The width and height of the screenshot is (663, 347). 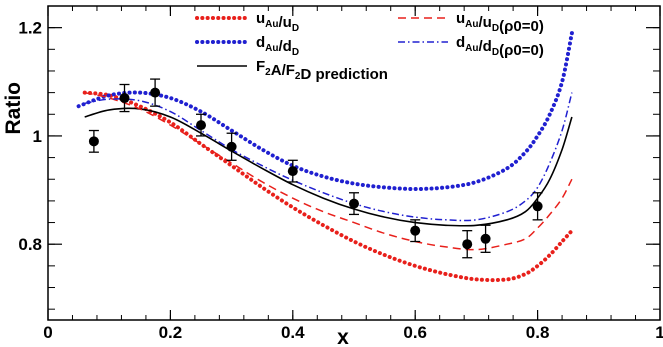 I want to click on legend-entry: F2A/F2D prediction, so click(x=292, y=70).